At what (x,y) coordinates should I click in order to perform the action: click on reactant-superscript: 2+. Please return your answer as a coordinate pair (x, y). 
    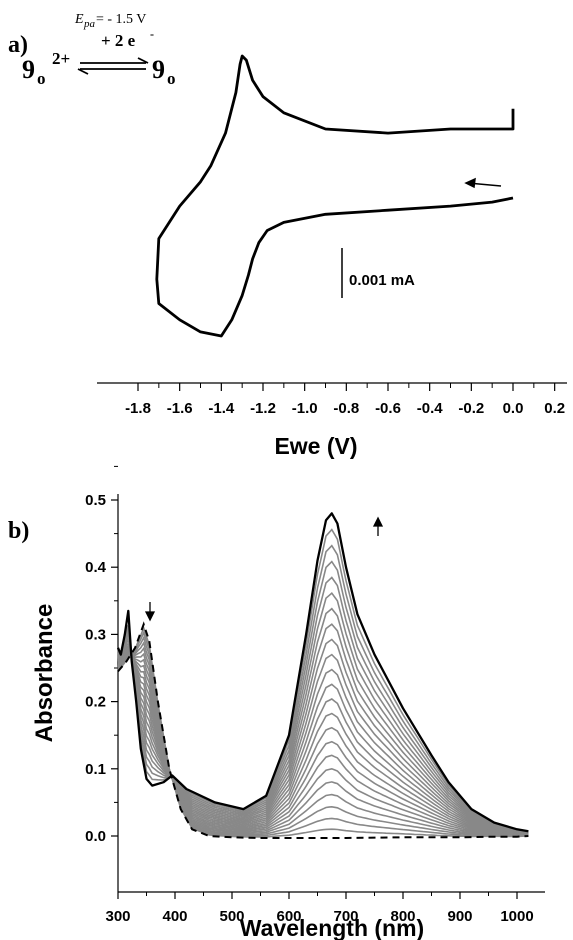
    Looking at the image, I should click on (61, 58).